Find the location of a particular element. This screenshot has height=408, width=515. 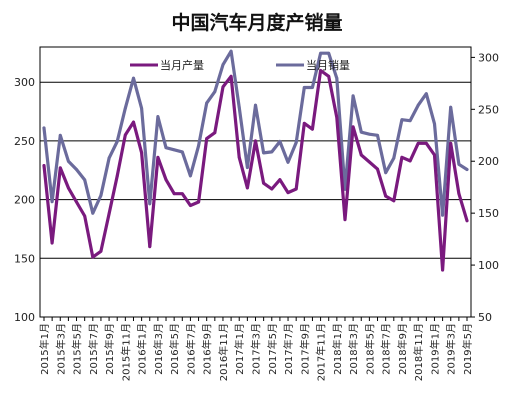

left-axis: 100 150 200 250 300 is located at coordinates (24, 200).